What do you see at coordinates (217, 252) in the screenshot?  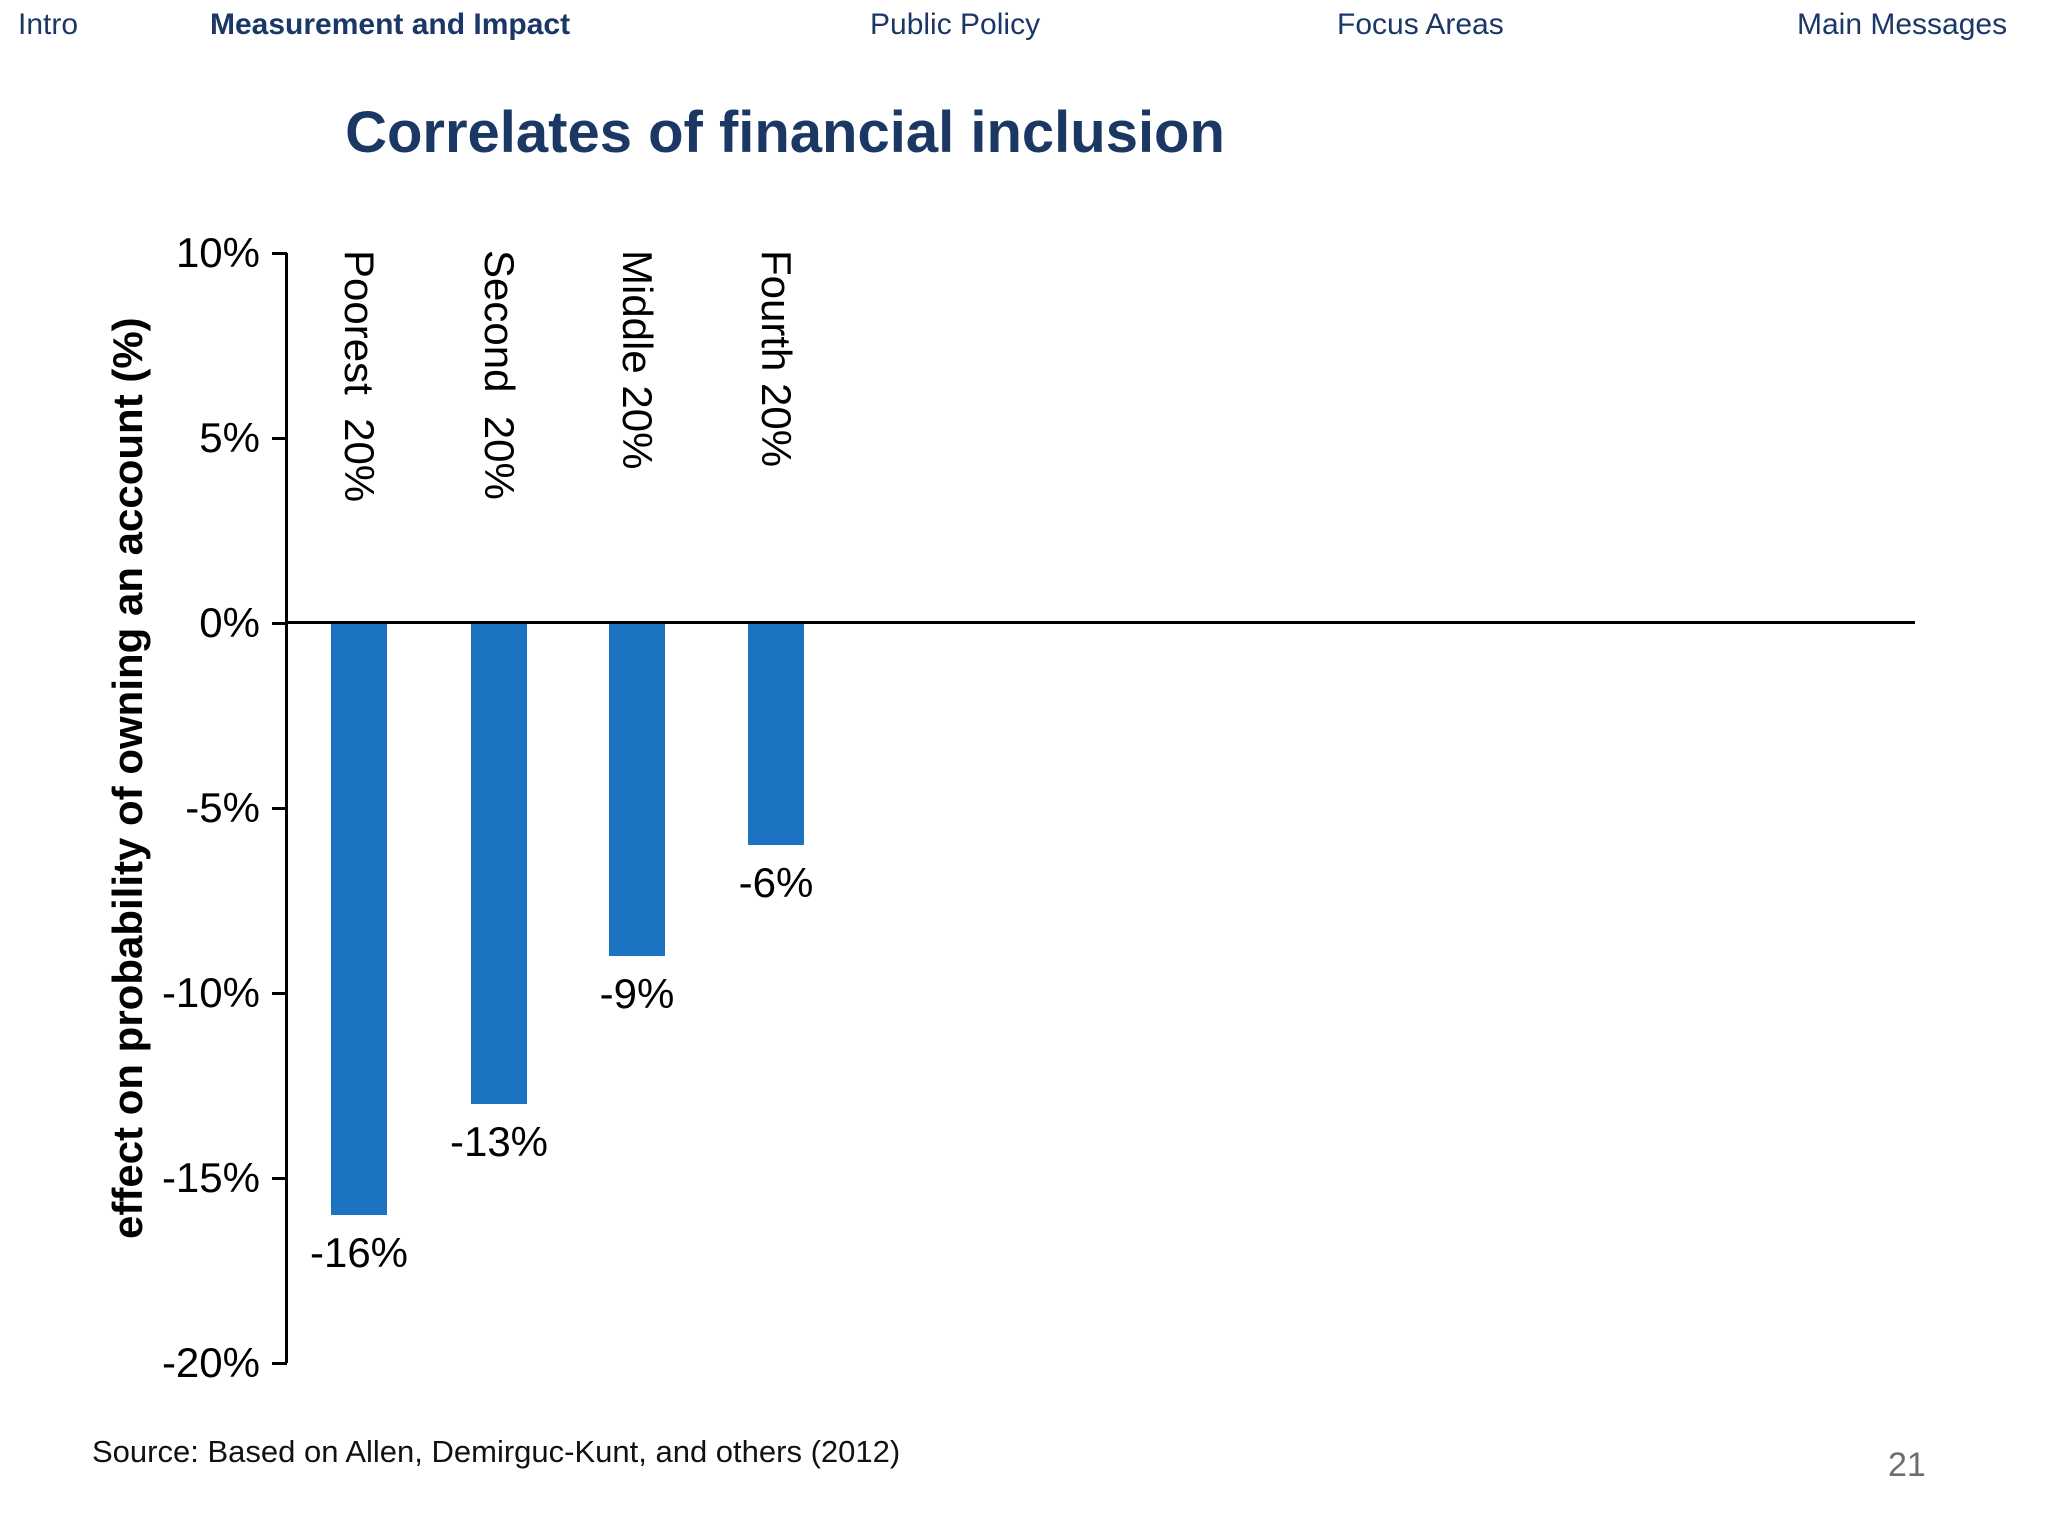 I see `y-tick-label: 10%` at bounding box center [217, 252].